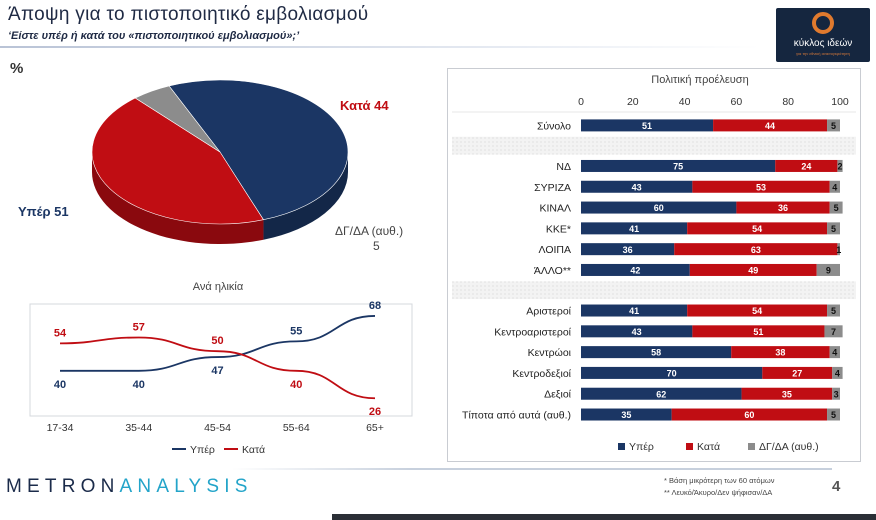  I want to click on age-chart-plot-area, so click(221, 360).